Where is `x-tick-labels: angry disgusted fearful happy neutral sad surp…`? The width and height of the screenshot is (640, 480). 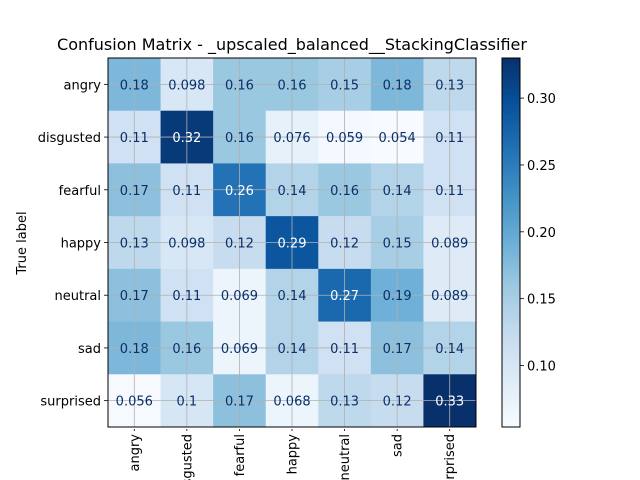 x-tick-labels: angry disgusted fearful happy neutral sad surp… is located at coordinates (293, 454).